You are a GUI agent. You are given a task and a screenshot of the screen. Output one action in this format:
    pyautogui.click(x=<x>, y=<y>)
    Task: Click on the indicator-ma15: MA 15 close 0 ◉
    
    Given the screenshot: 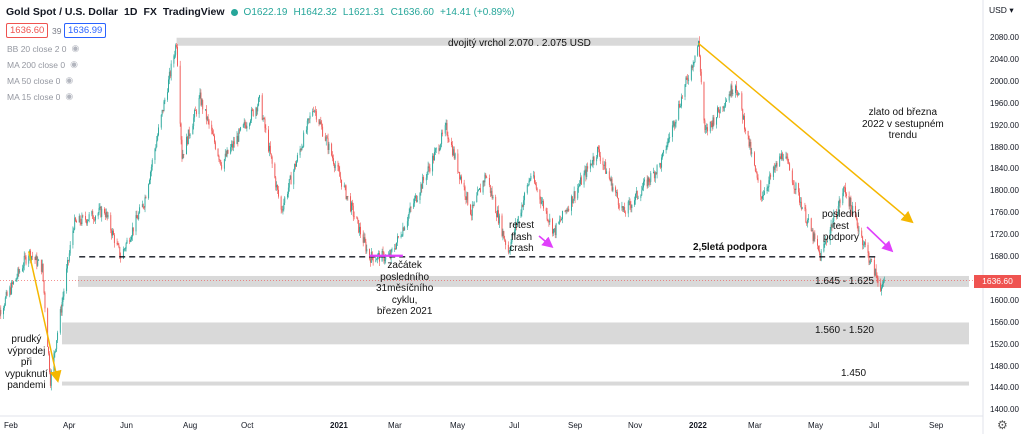 What is the action you would take?
    pyautogui.click(x=40, y=96)
    